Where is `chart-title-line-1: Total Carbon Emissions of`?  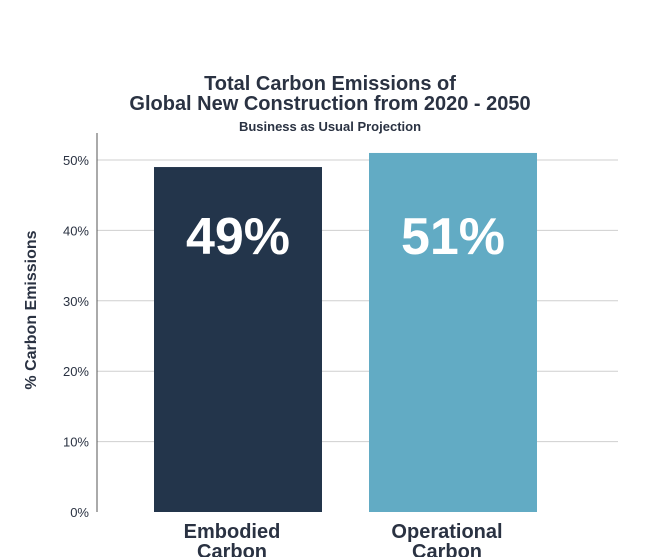
chart-title-line-1: Total Carbon Emissions of is located at coordinates (330, 84).